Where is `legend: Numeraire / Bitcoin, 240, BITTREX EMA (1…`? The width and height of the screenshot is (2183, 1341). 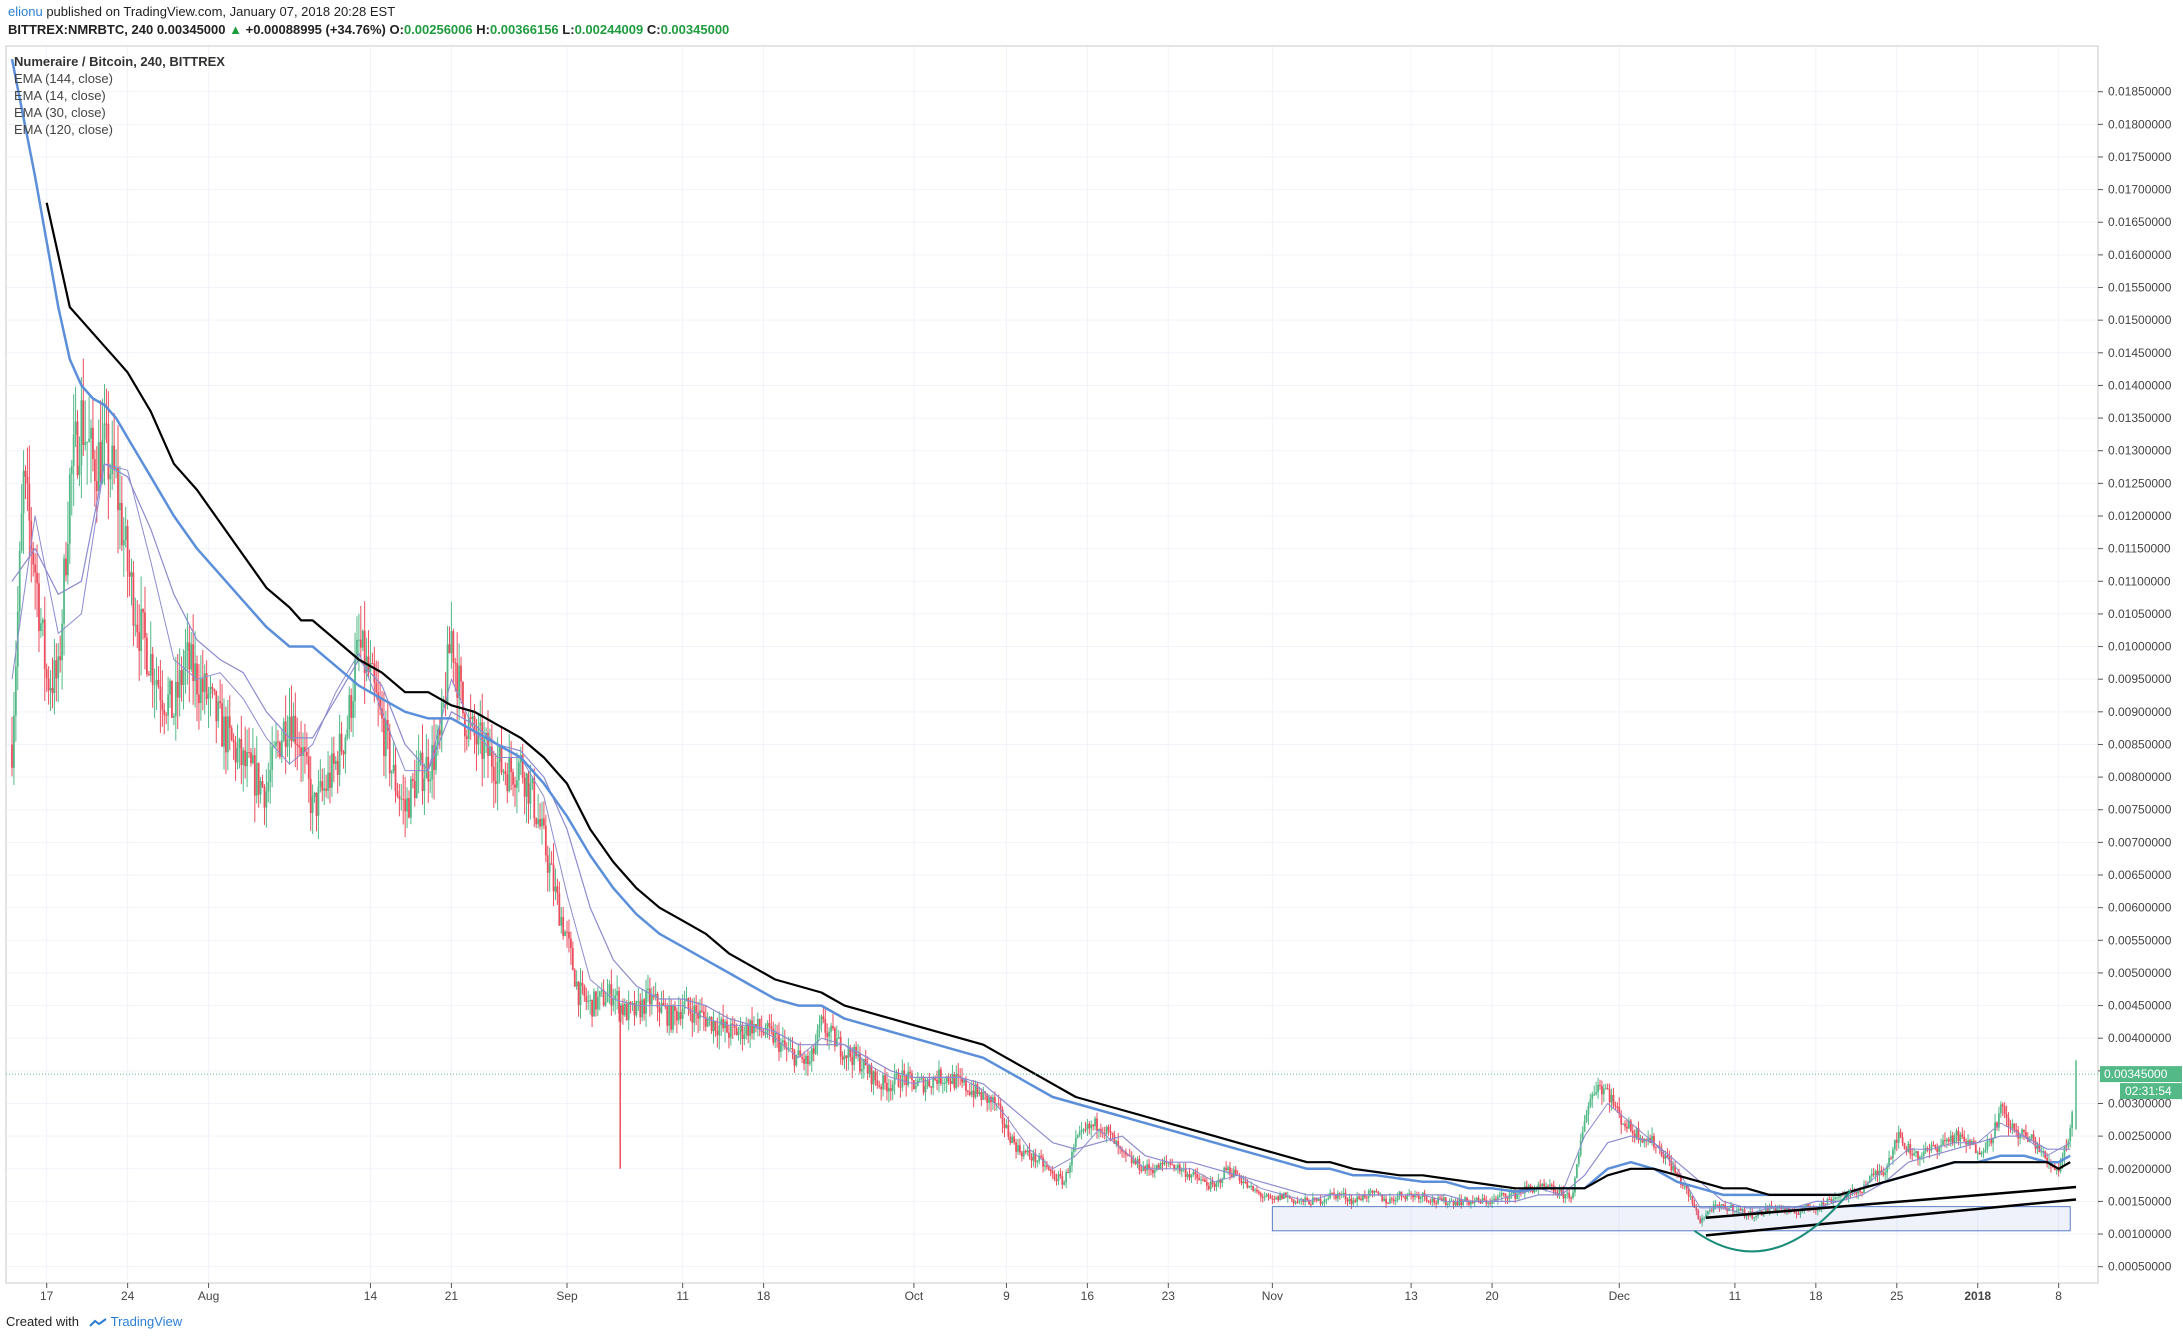
legend: Numeraire / Bitcoin, 240, BITTREX EMA (1… is located at coordinates (119, 95).